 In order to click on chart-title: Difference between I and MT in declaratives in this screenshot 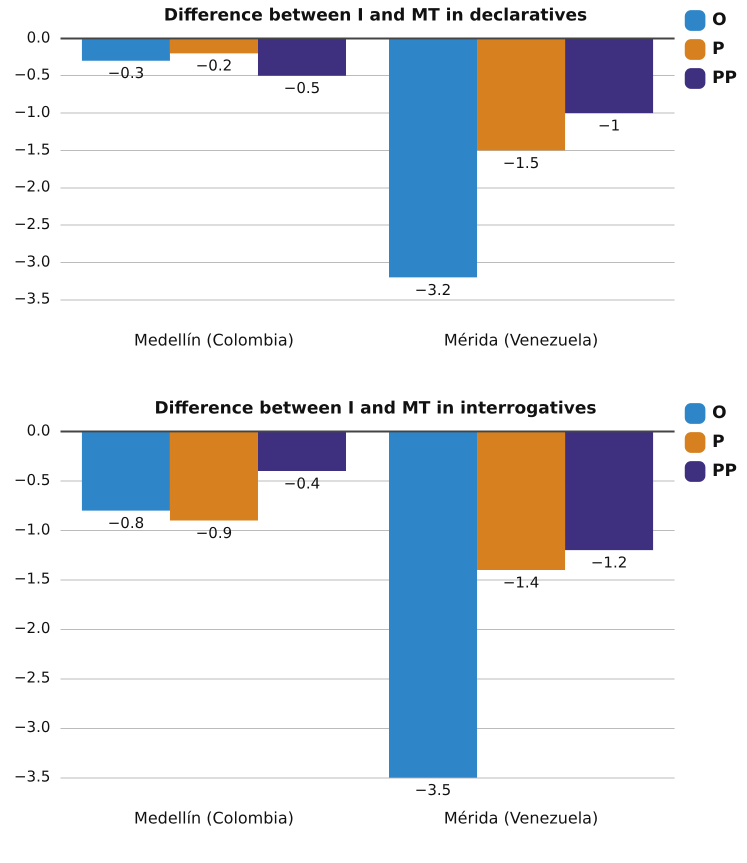, I will do `click(376, 16)`.